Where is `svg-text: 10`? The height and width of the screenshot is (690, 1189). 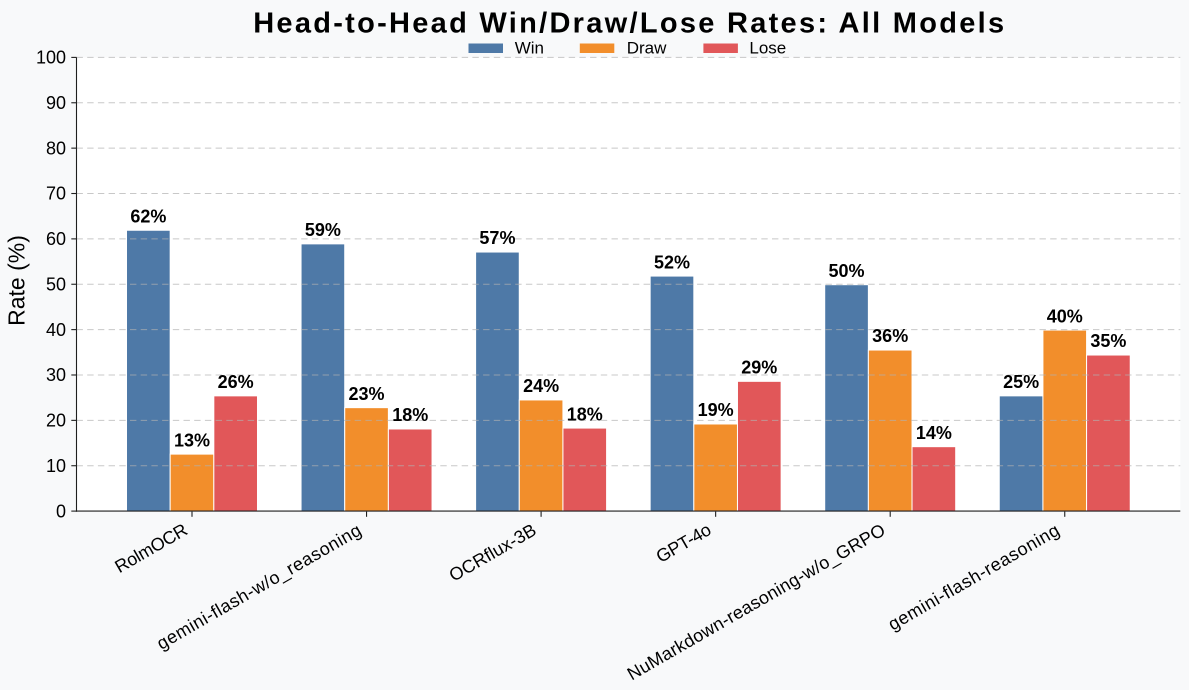
svg-text: 10 is located at coordinates (56, 466).